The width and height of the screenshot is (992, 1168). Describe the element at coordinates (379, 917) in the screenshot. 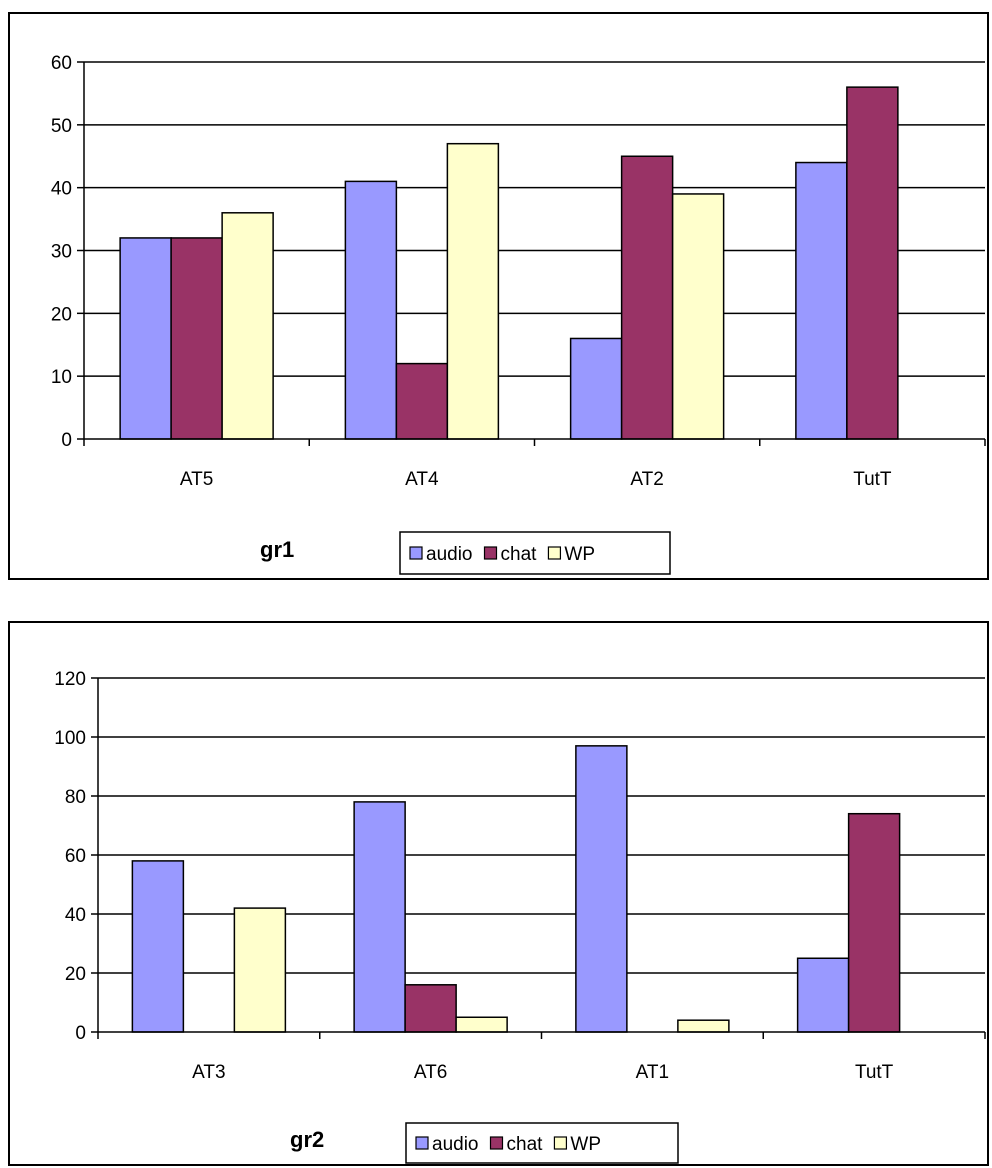

I see `bar-audio-at6` at that location.